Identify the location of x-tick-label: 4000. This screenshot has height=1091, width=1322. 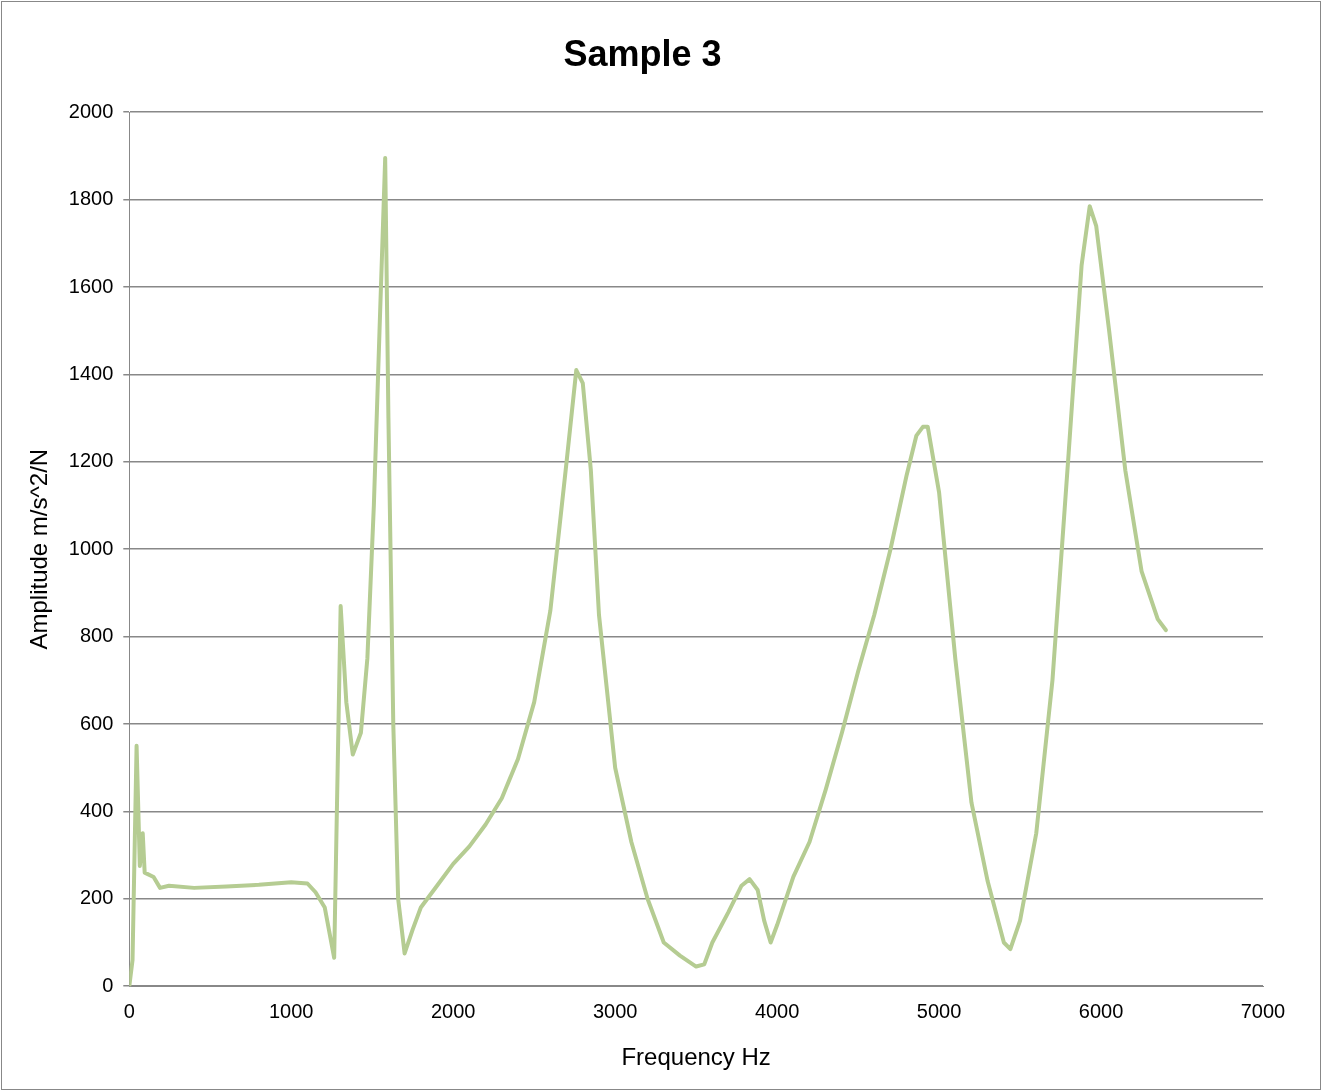
(777, 1010).